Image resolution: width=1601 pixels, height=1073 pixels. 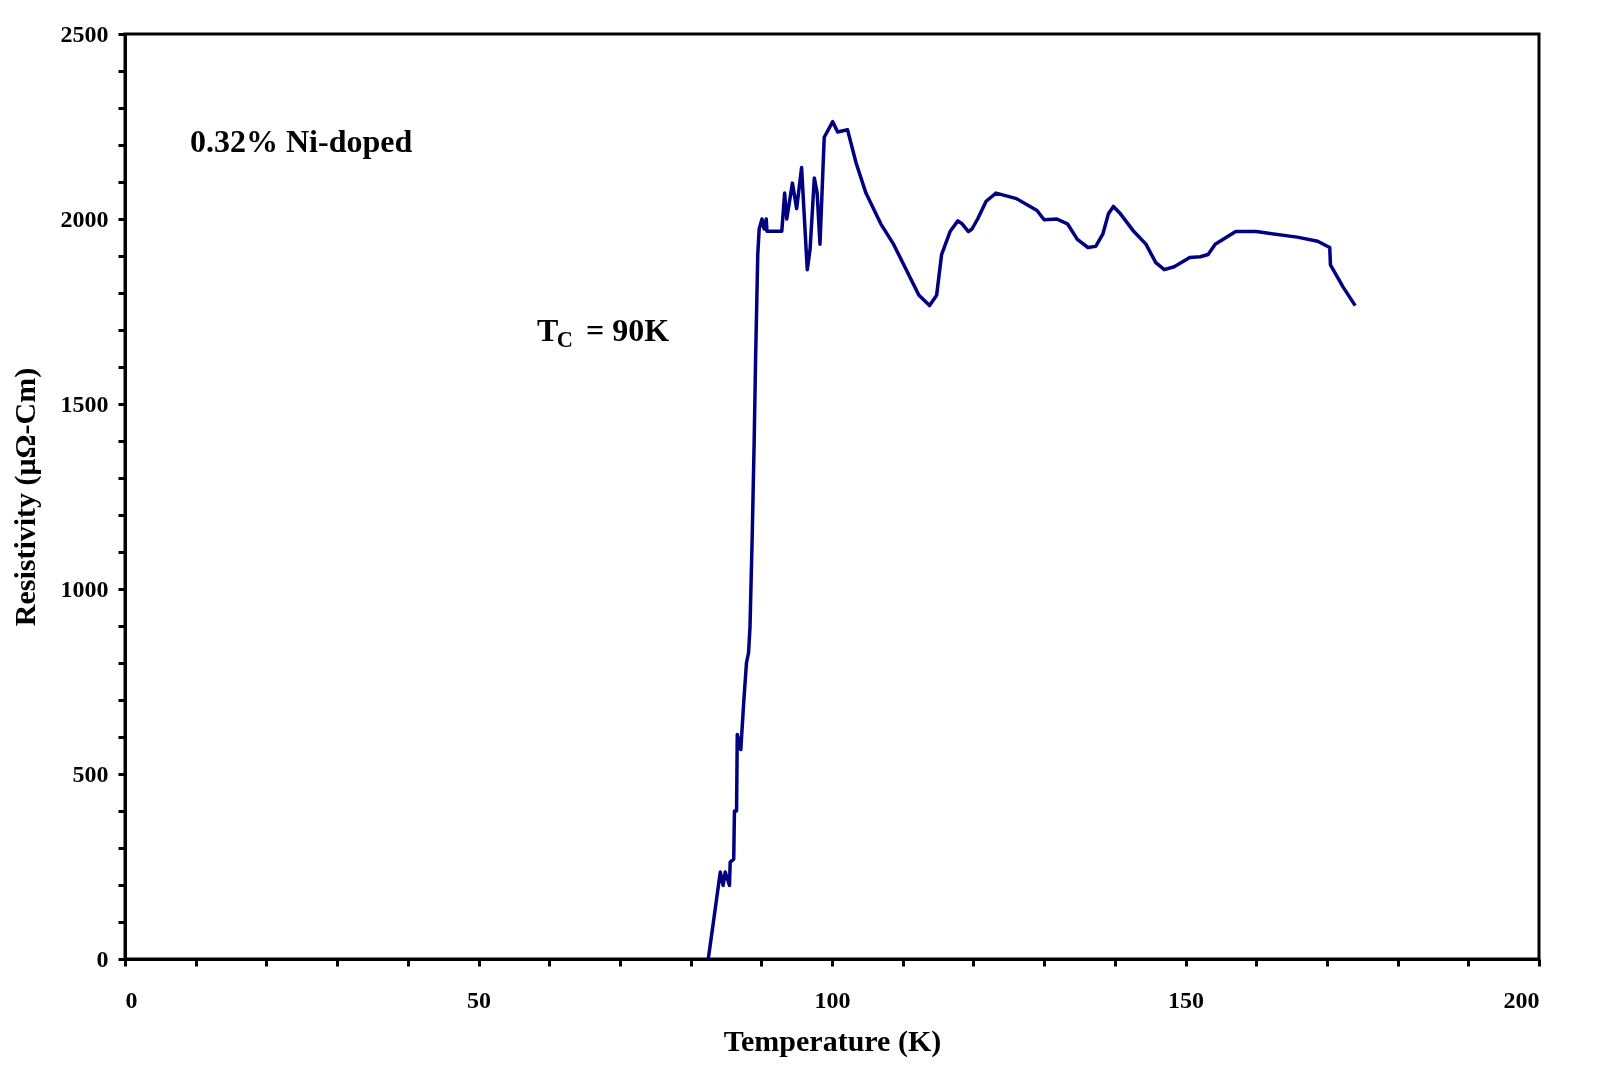 What do you see at coordinates (832, 1040) in the screenshot?
I see `x-axis-title: Temperature (K)` at bounding box center [832, 1040].